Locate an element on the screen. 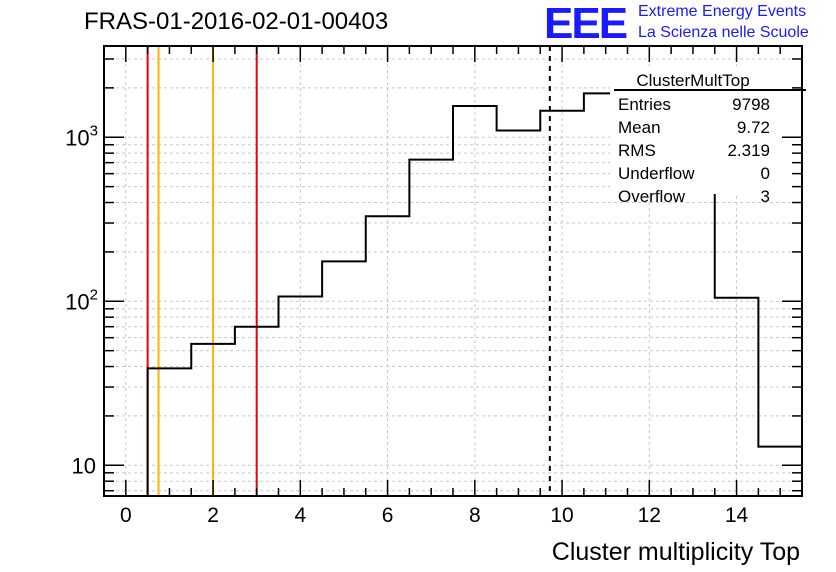 The width and height of the screenshot is (836, 572). stats-box is located at coordinates (708, 130).